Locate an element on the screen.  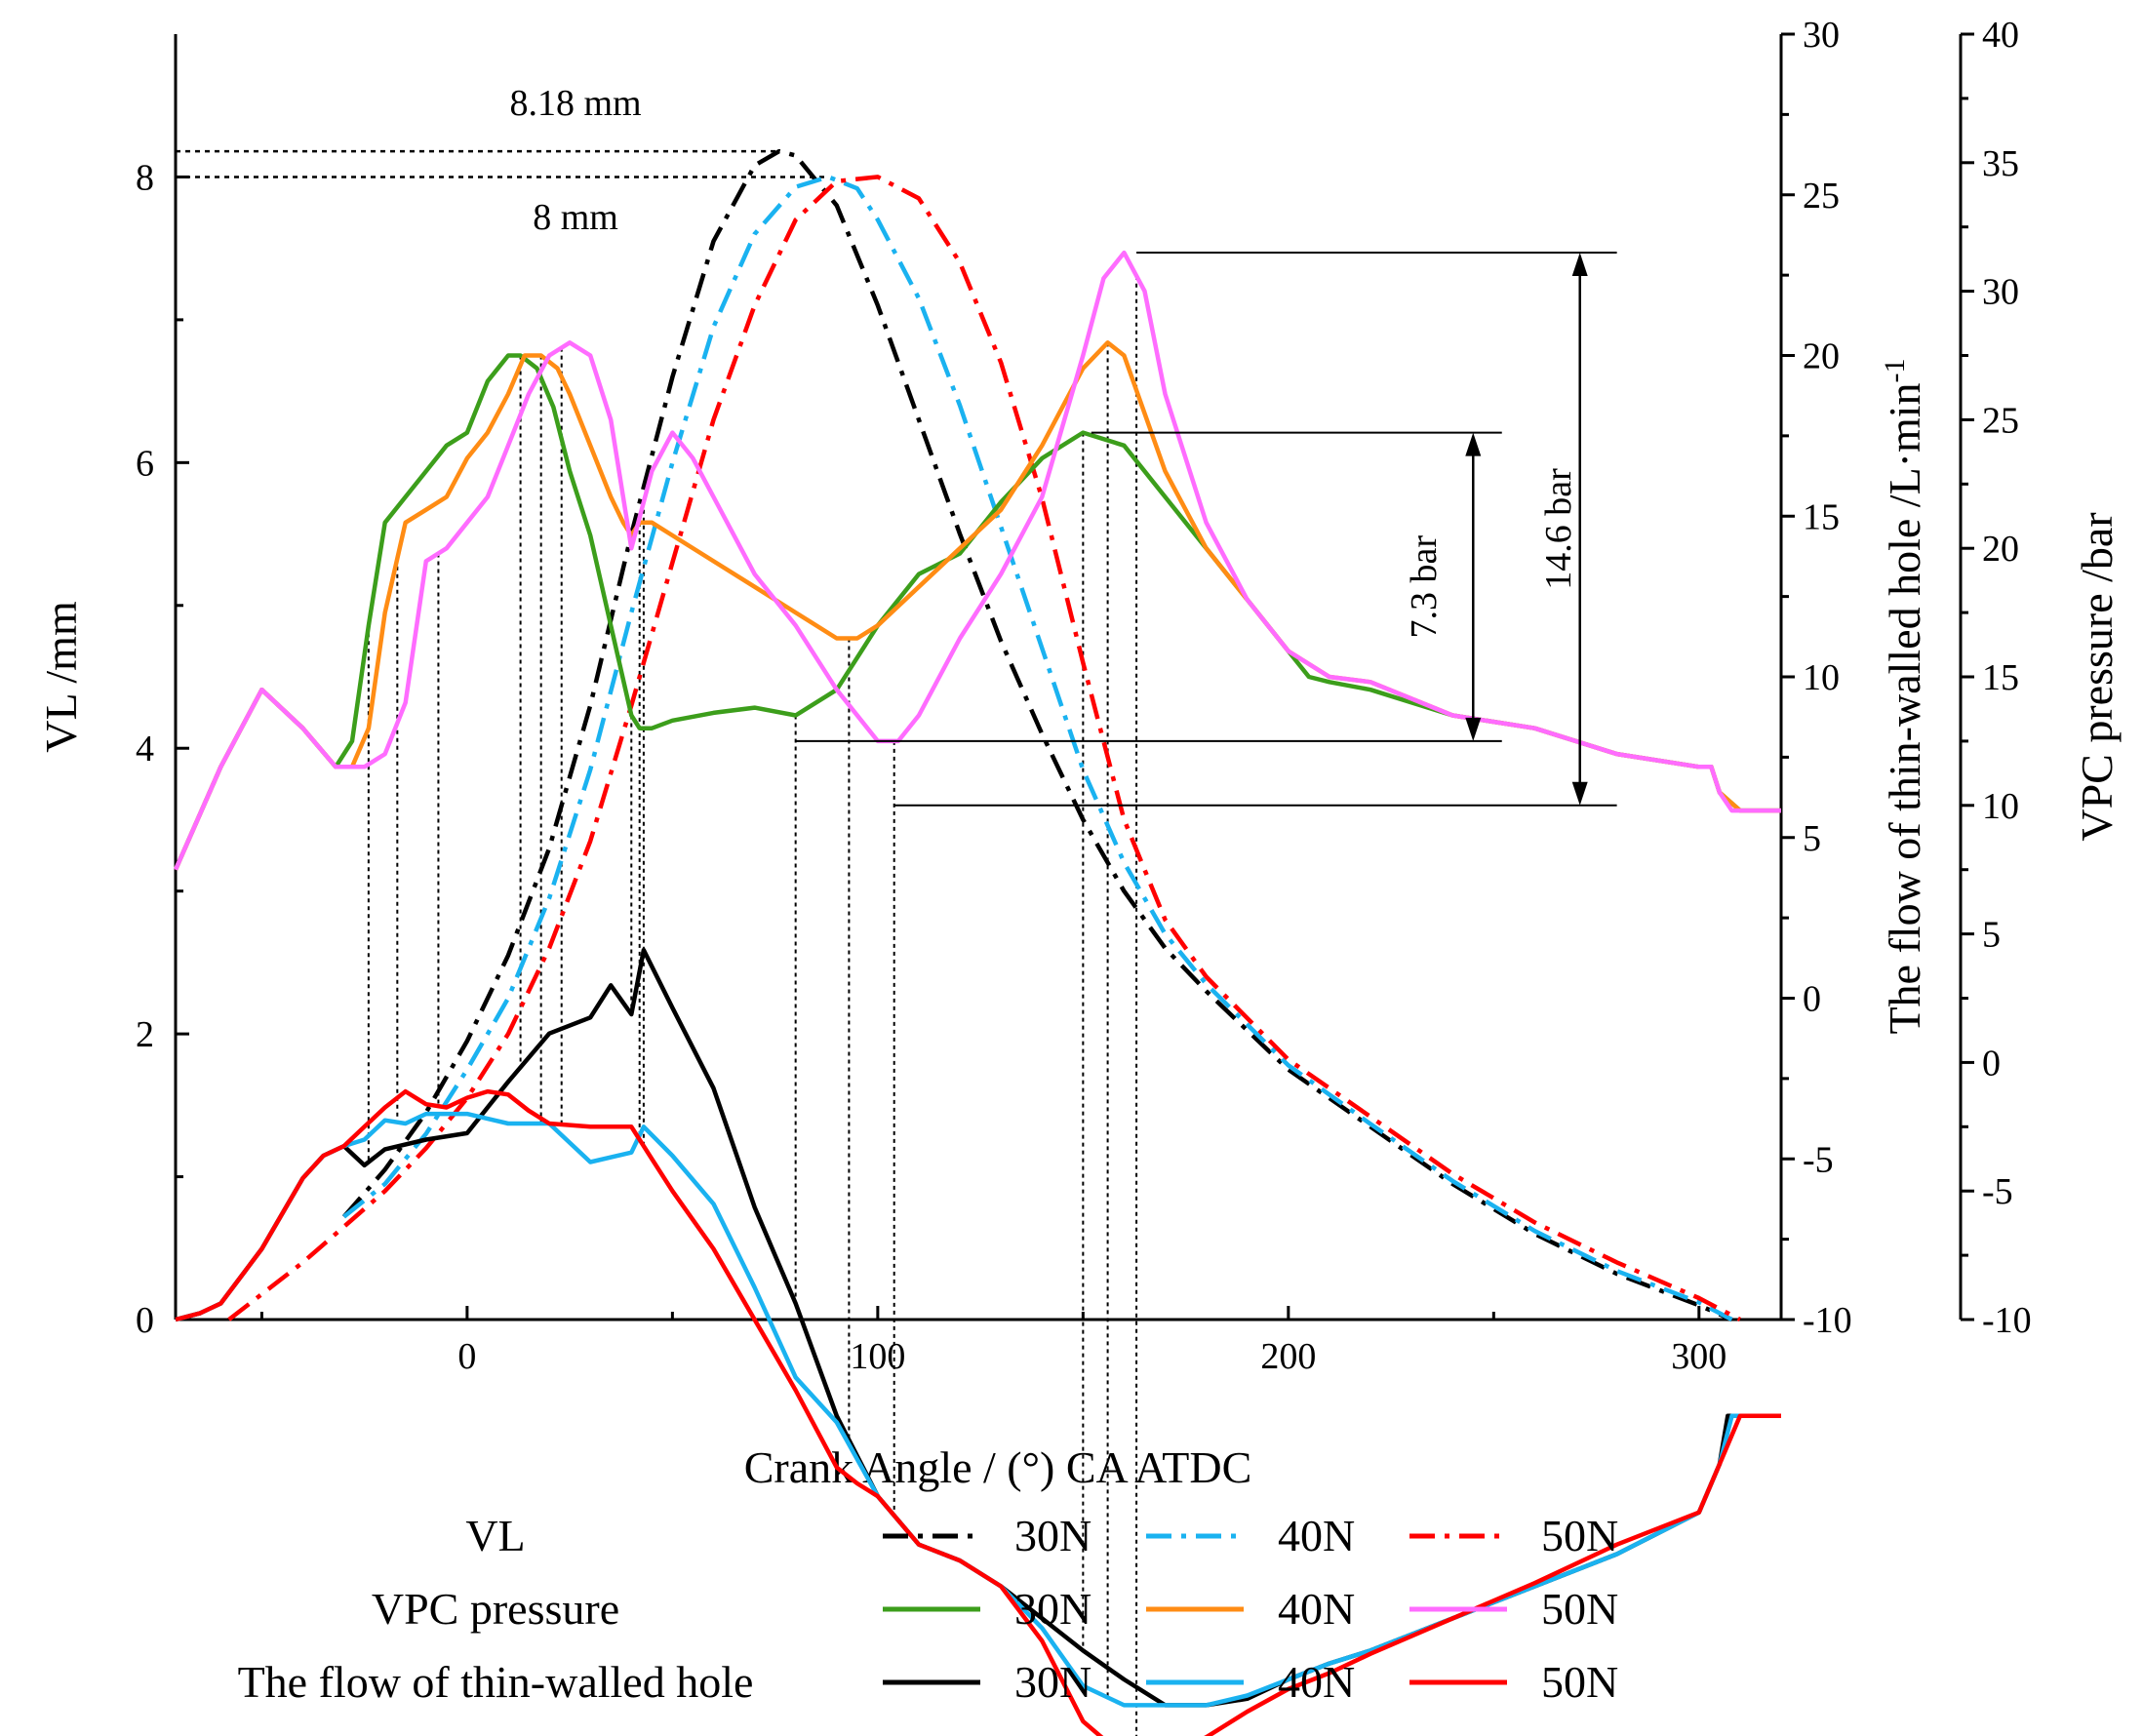
right1-tick-label: 25 is located at coordinates (1821, 196).